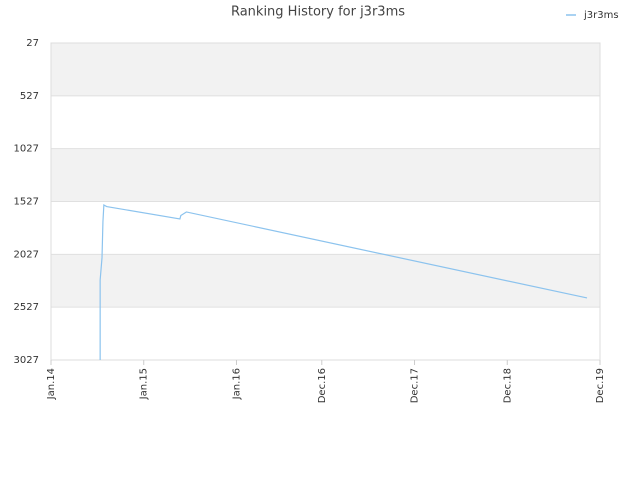 This screenshot has height=484, width=640. I want to click on x-tick-label: Jan.15, so click(144, 384).